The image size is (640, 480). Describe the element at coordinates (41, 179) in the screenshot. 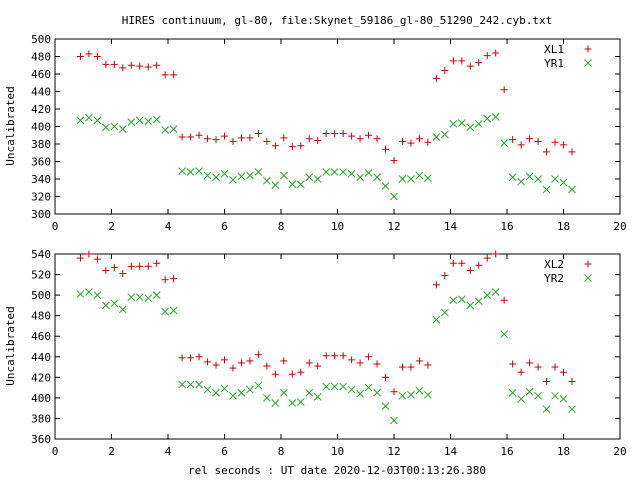

I see `y-tick-label: 340` at that location.